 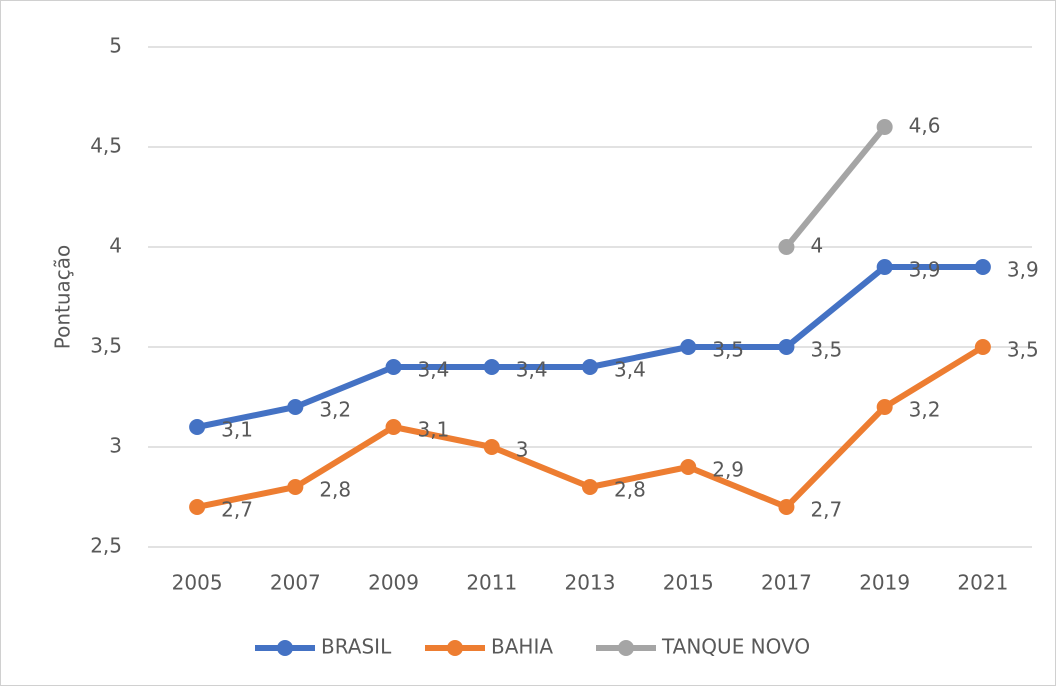 What do you see at coordinates (106, 346) in the screenshot?
I see `y-tick-label: 3,5` at bounding box center [106, 346].